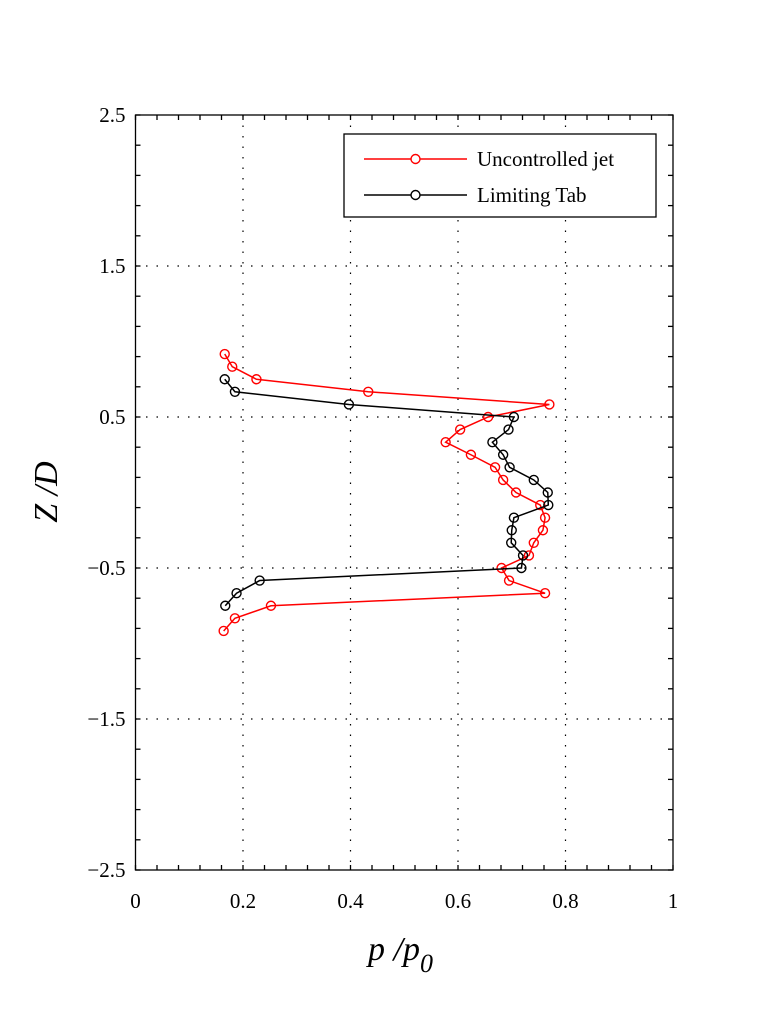 The image size is (768, 1024). What do you see at coordinates (243, 901) in the screenshot?
I see `x-tick-label: 0.2` at bounding box center [243, 901].